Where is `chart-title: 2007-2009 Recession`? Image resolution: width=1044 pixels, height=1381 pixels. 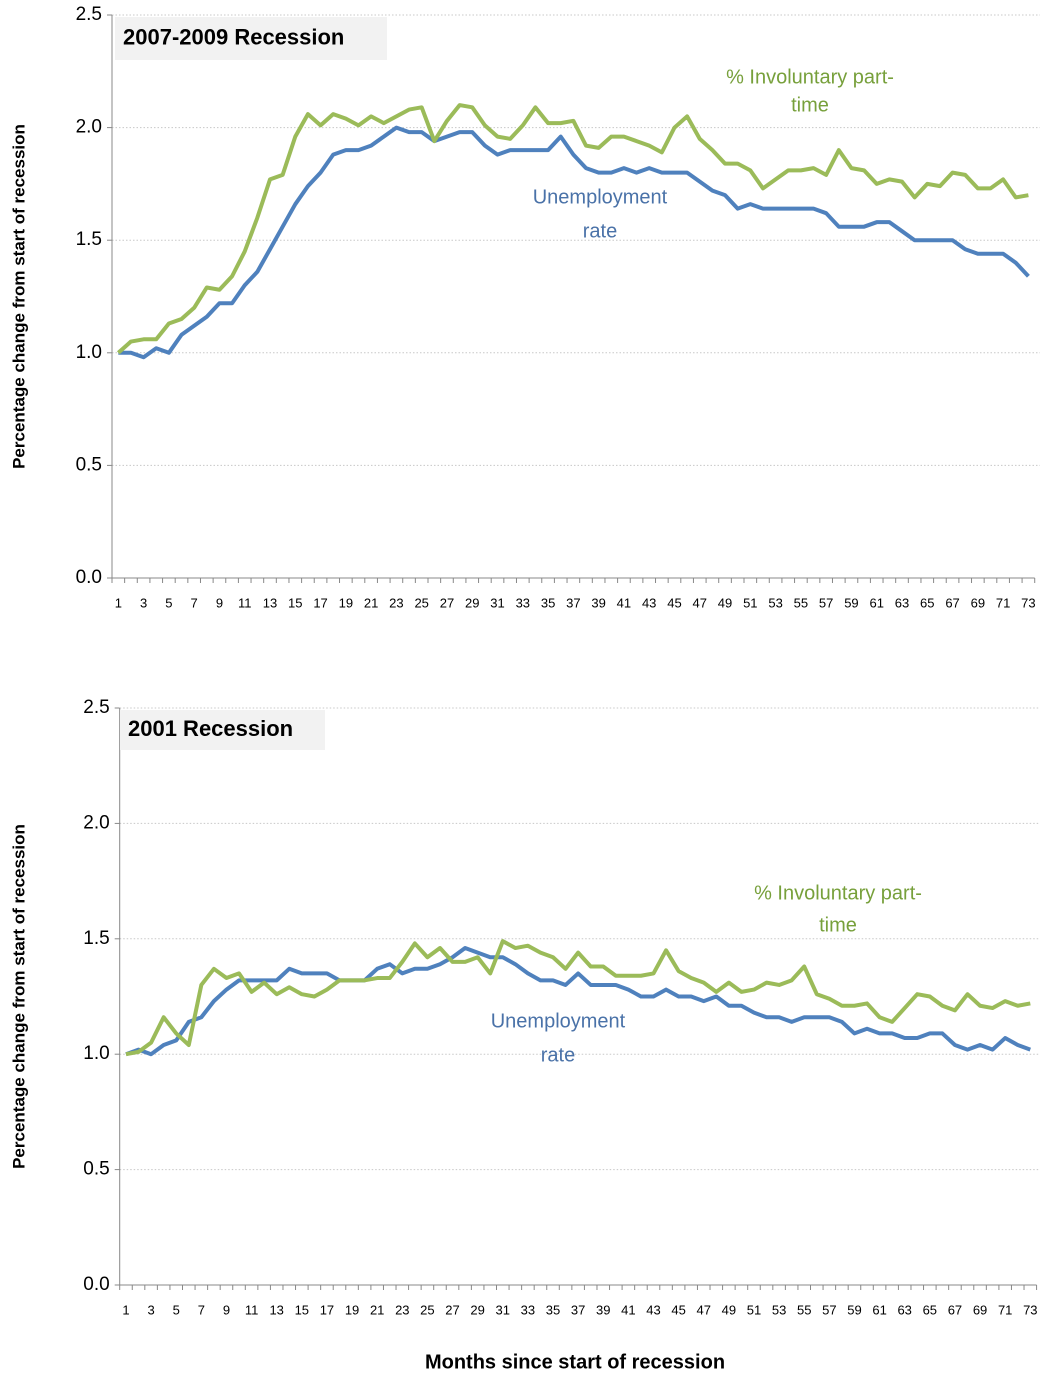 chart-title: 2007-2009 Recession is located at coordinates (233, 36).